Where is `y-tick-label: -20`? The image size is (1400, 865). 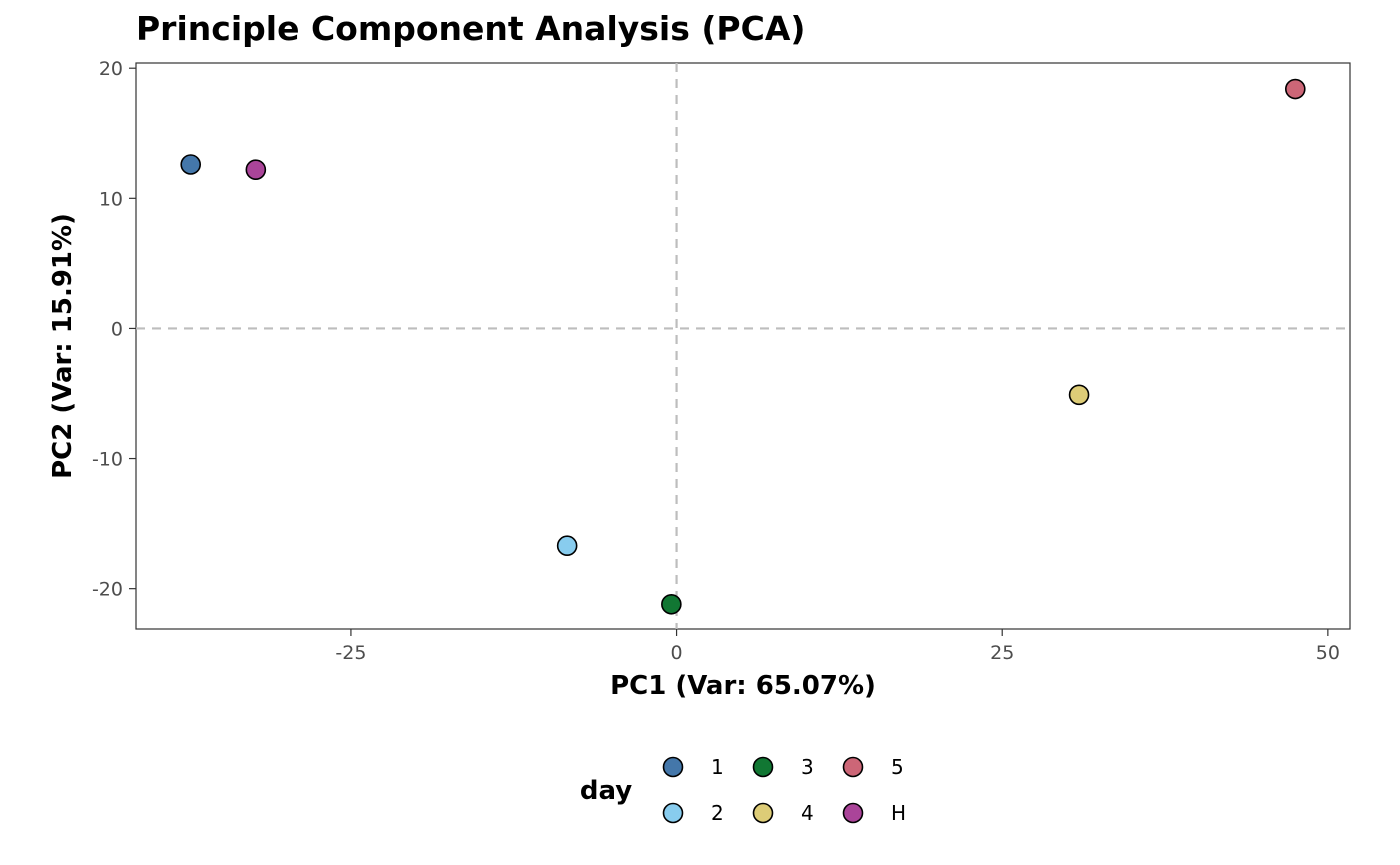 y-tick-label: -20 is located at coordinates (107, 590).